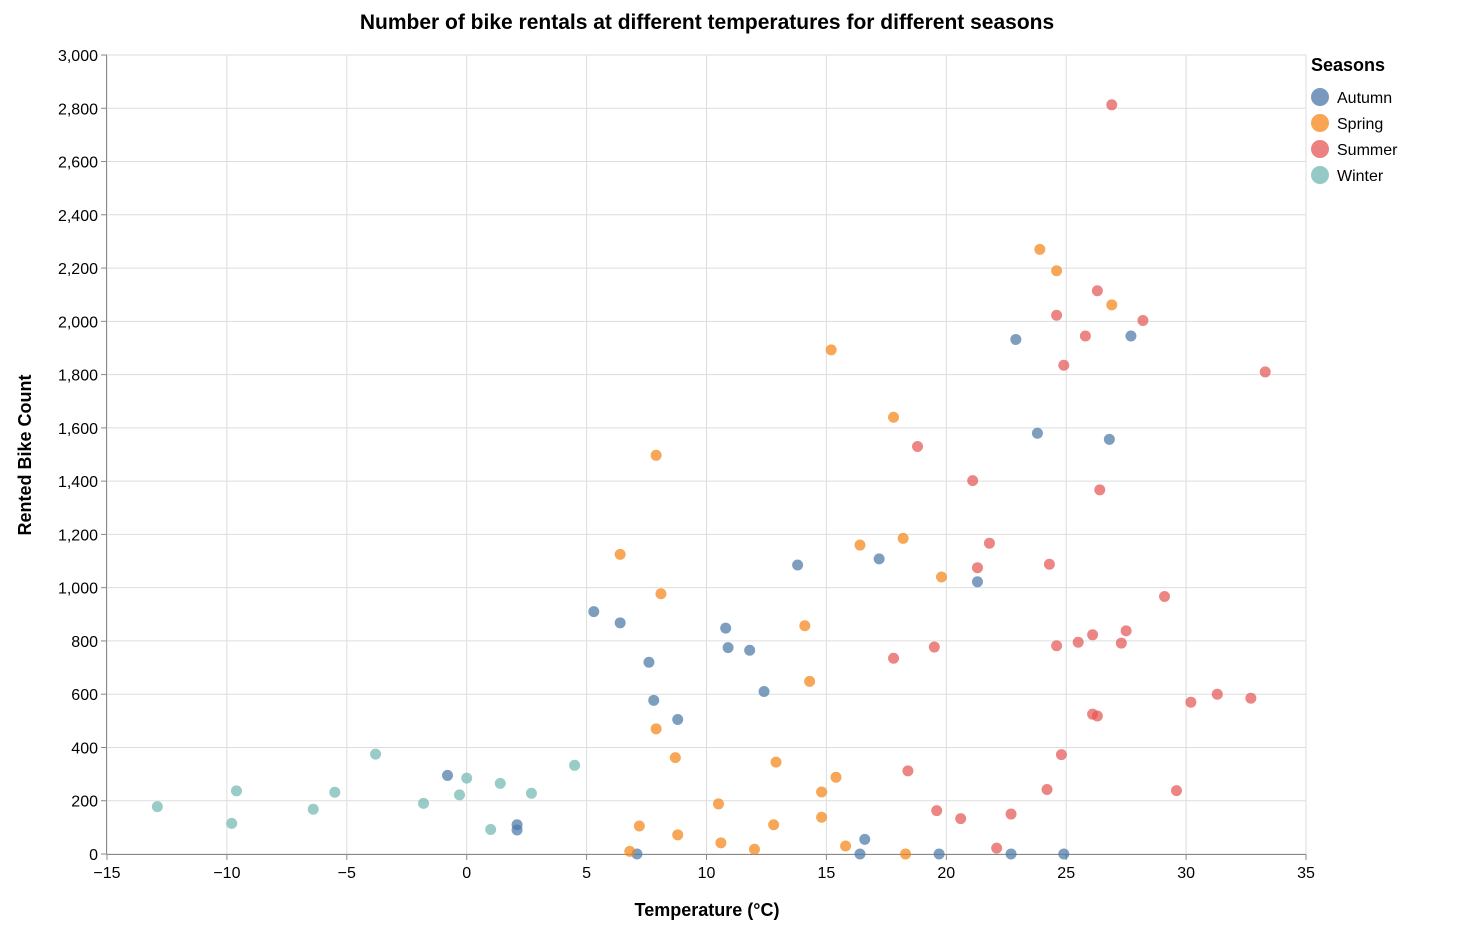 Image resolution: width=1460 pixels, height=933 pixels. Describe the element at coordinates (84, 748) in the screenshot. I see `y-tick-label: 400` at that location.